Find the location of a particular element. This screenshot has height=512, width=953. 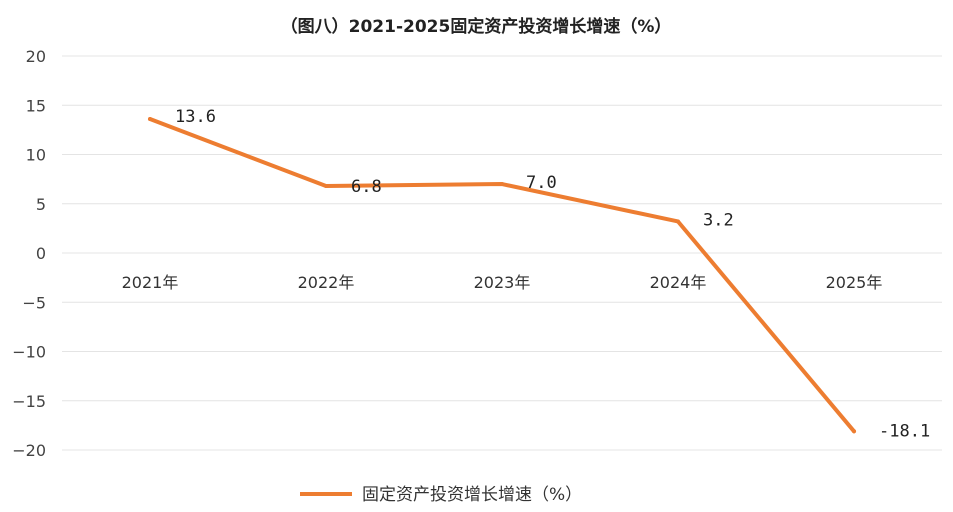

x-tick-label: 2025年 is located at coordinates (854, 282).